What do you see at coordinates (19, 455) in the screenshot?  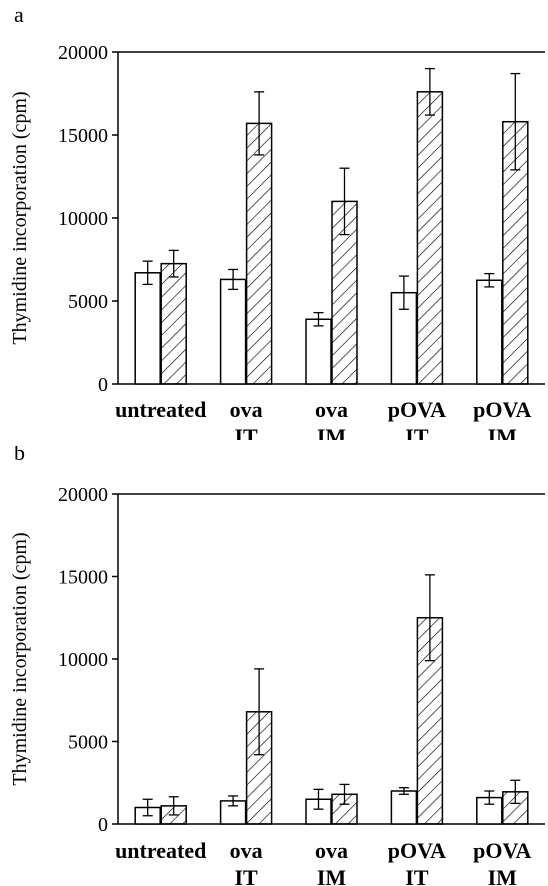 I see `panel-label-b: b` at bounding box center [19, 455].